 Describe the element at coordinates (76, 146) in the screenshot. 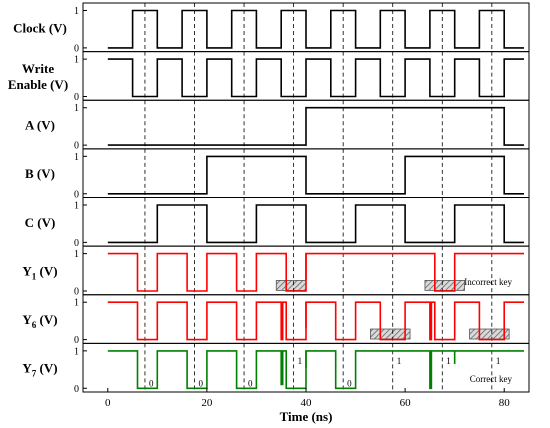

I see `a-ytick-label-0: 0` at that location.